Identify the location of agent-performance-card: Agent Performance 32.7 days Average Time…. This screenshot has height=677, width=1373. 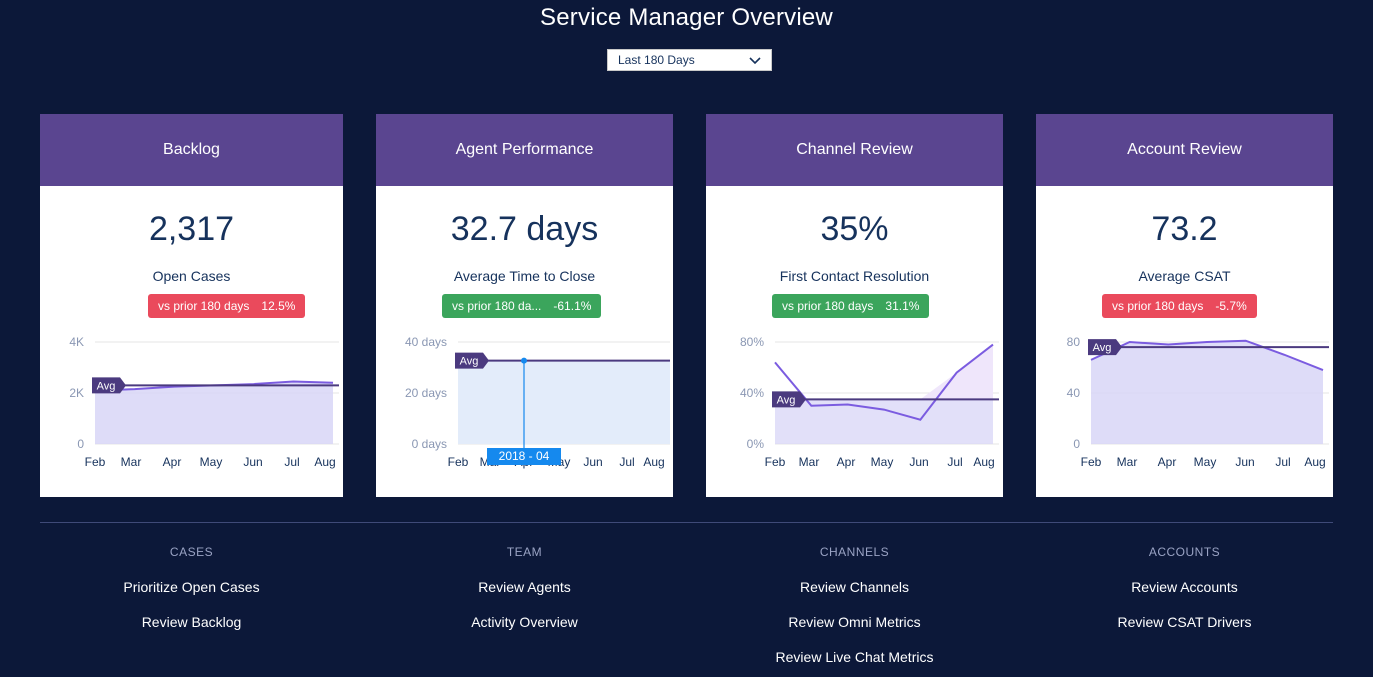
(524, 305).